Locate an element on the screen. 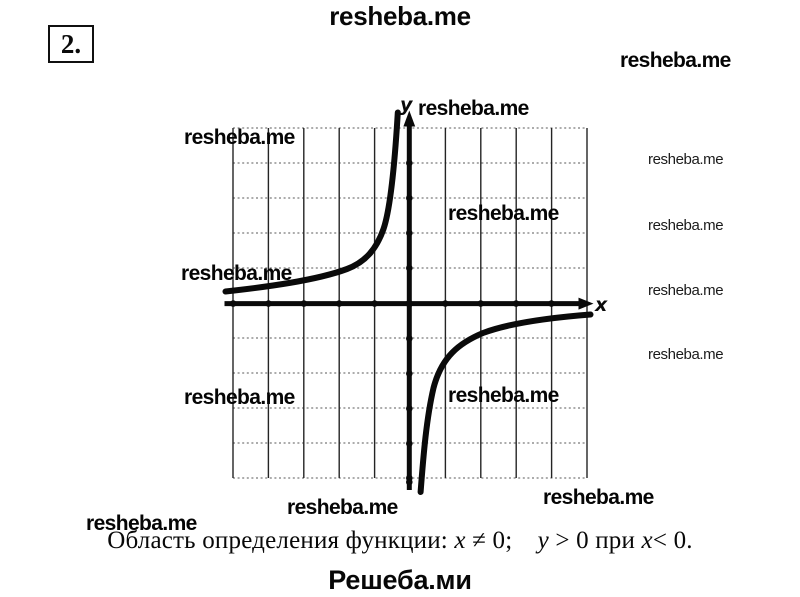 The width and height of the screenshot is (800, 597). x-axis-label: x is located at coordinates (601, 305).